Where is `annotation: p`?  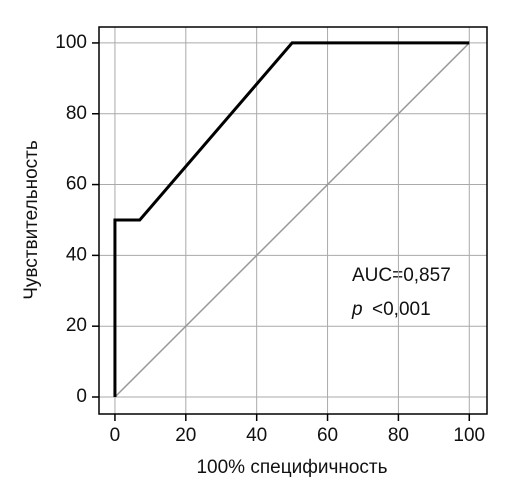
annotation: p is located at coordinates (357, 309).